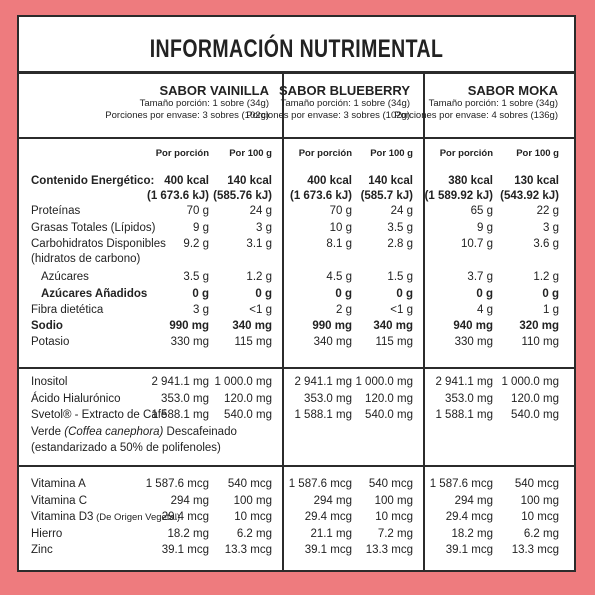  Describe the element at coordinates (340, 211) in the screenshot. I see `value-cell: 70 g` at that location.